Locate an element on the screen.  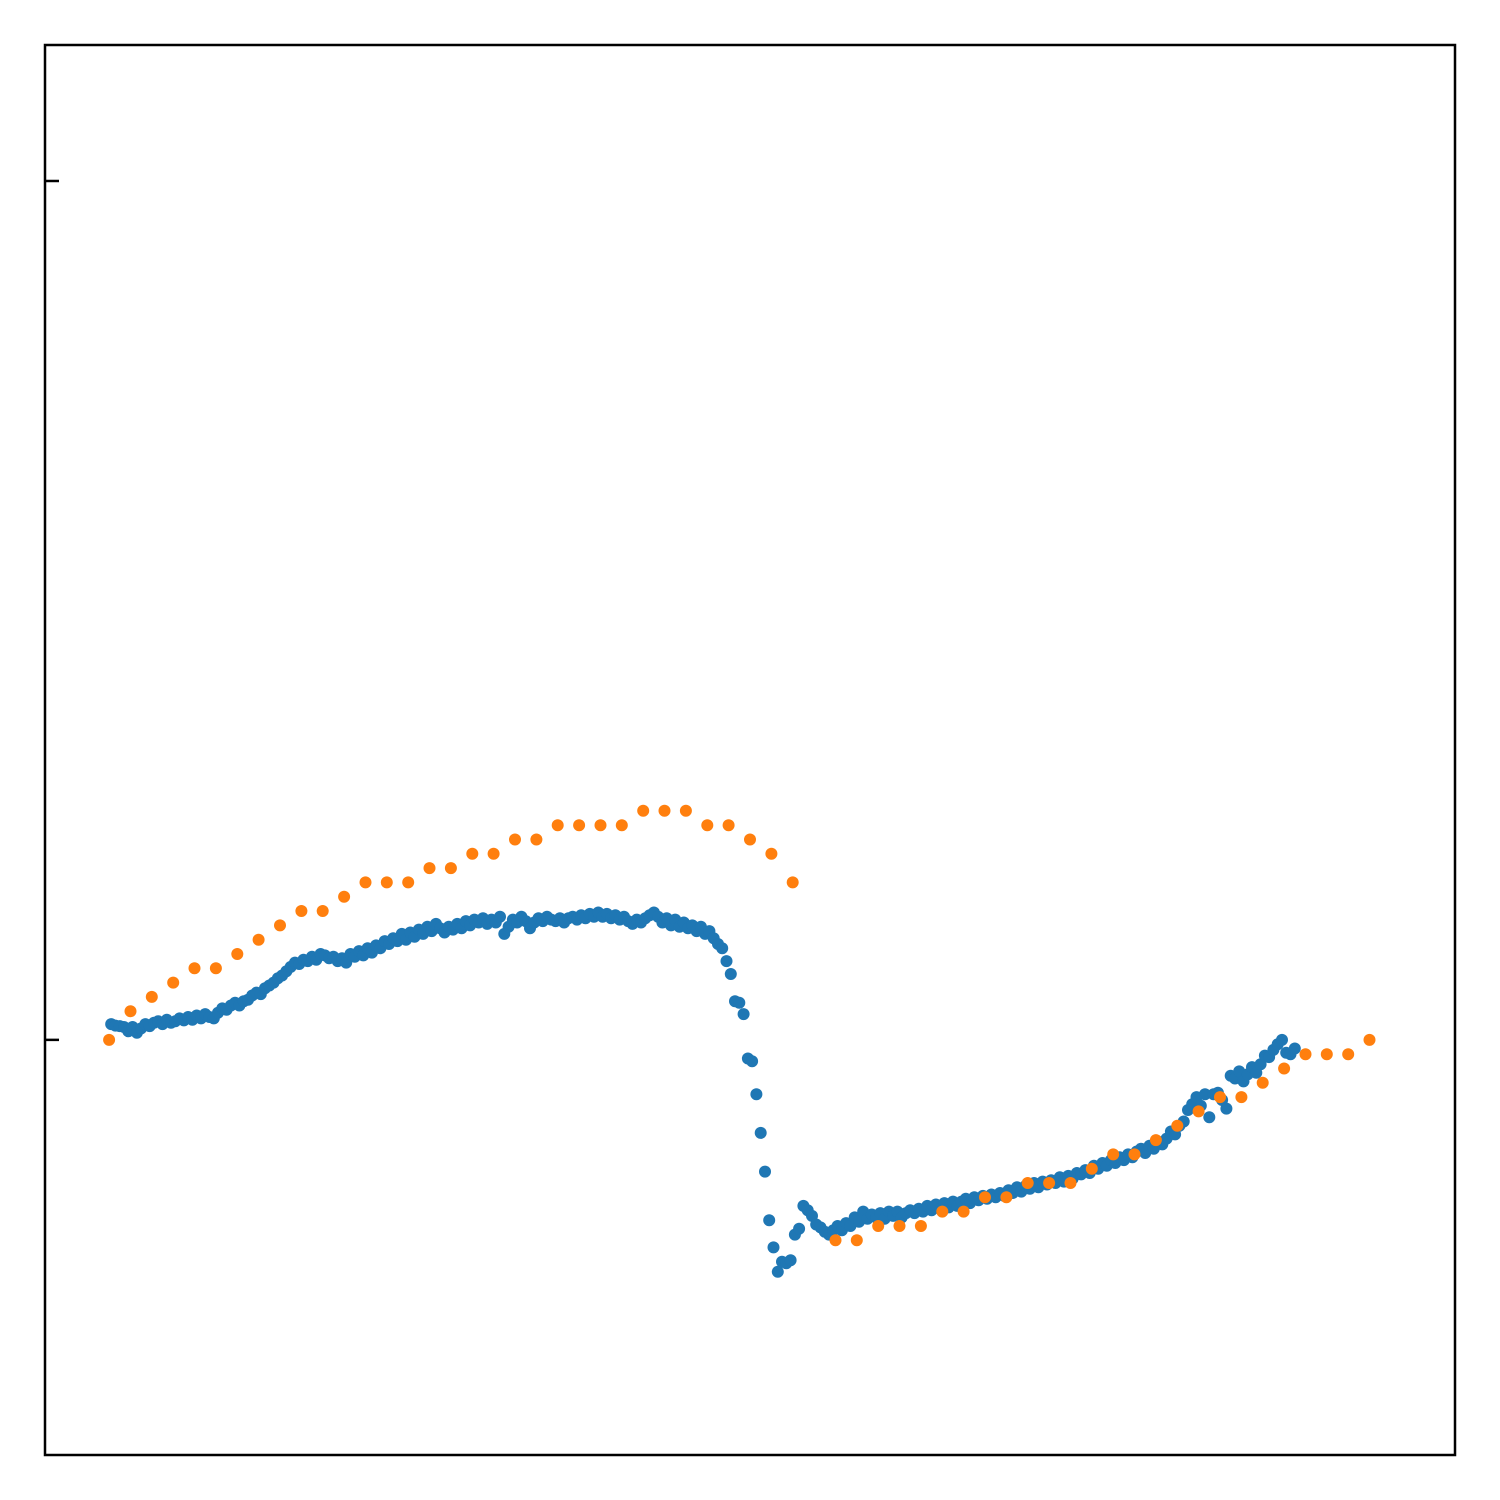
y-axis-ticks is located at coordinates (52, 610).